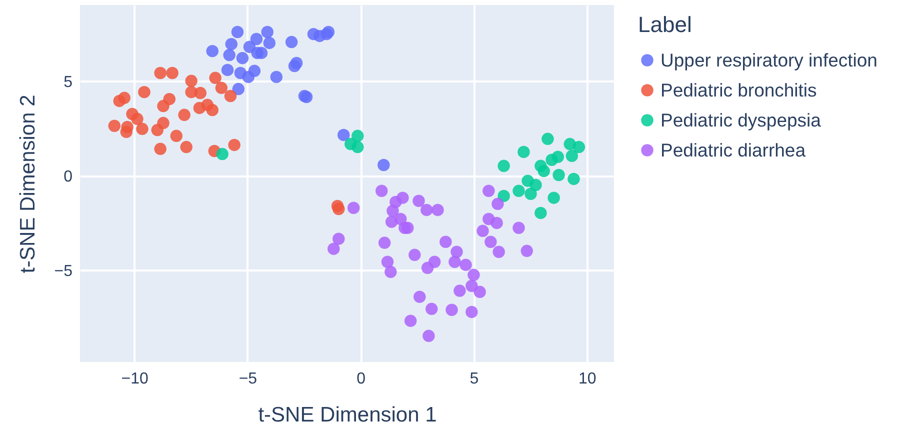  Describe the element at coordinates (347, 415) in the screenshot. I see `x-axis-title: t-SNE Dimension 1` at that location.